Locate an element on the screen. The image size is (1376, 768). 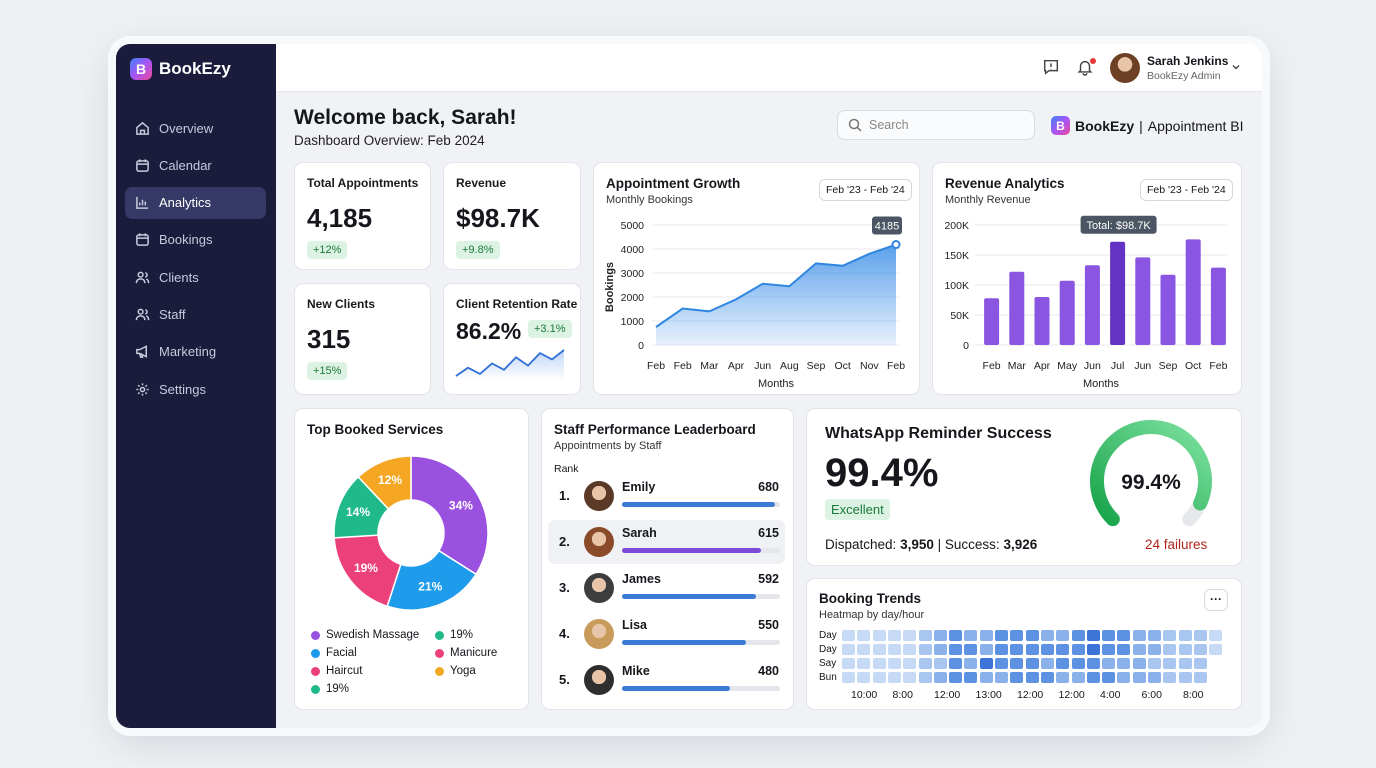
search-box is located at coordinates (936, 125).